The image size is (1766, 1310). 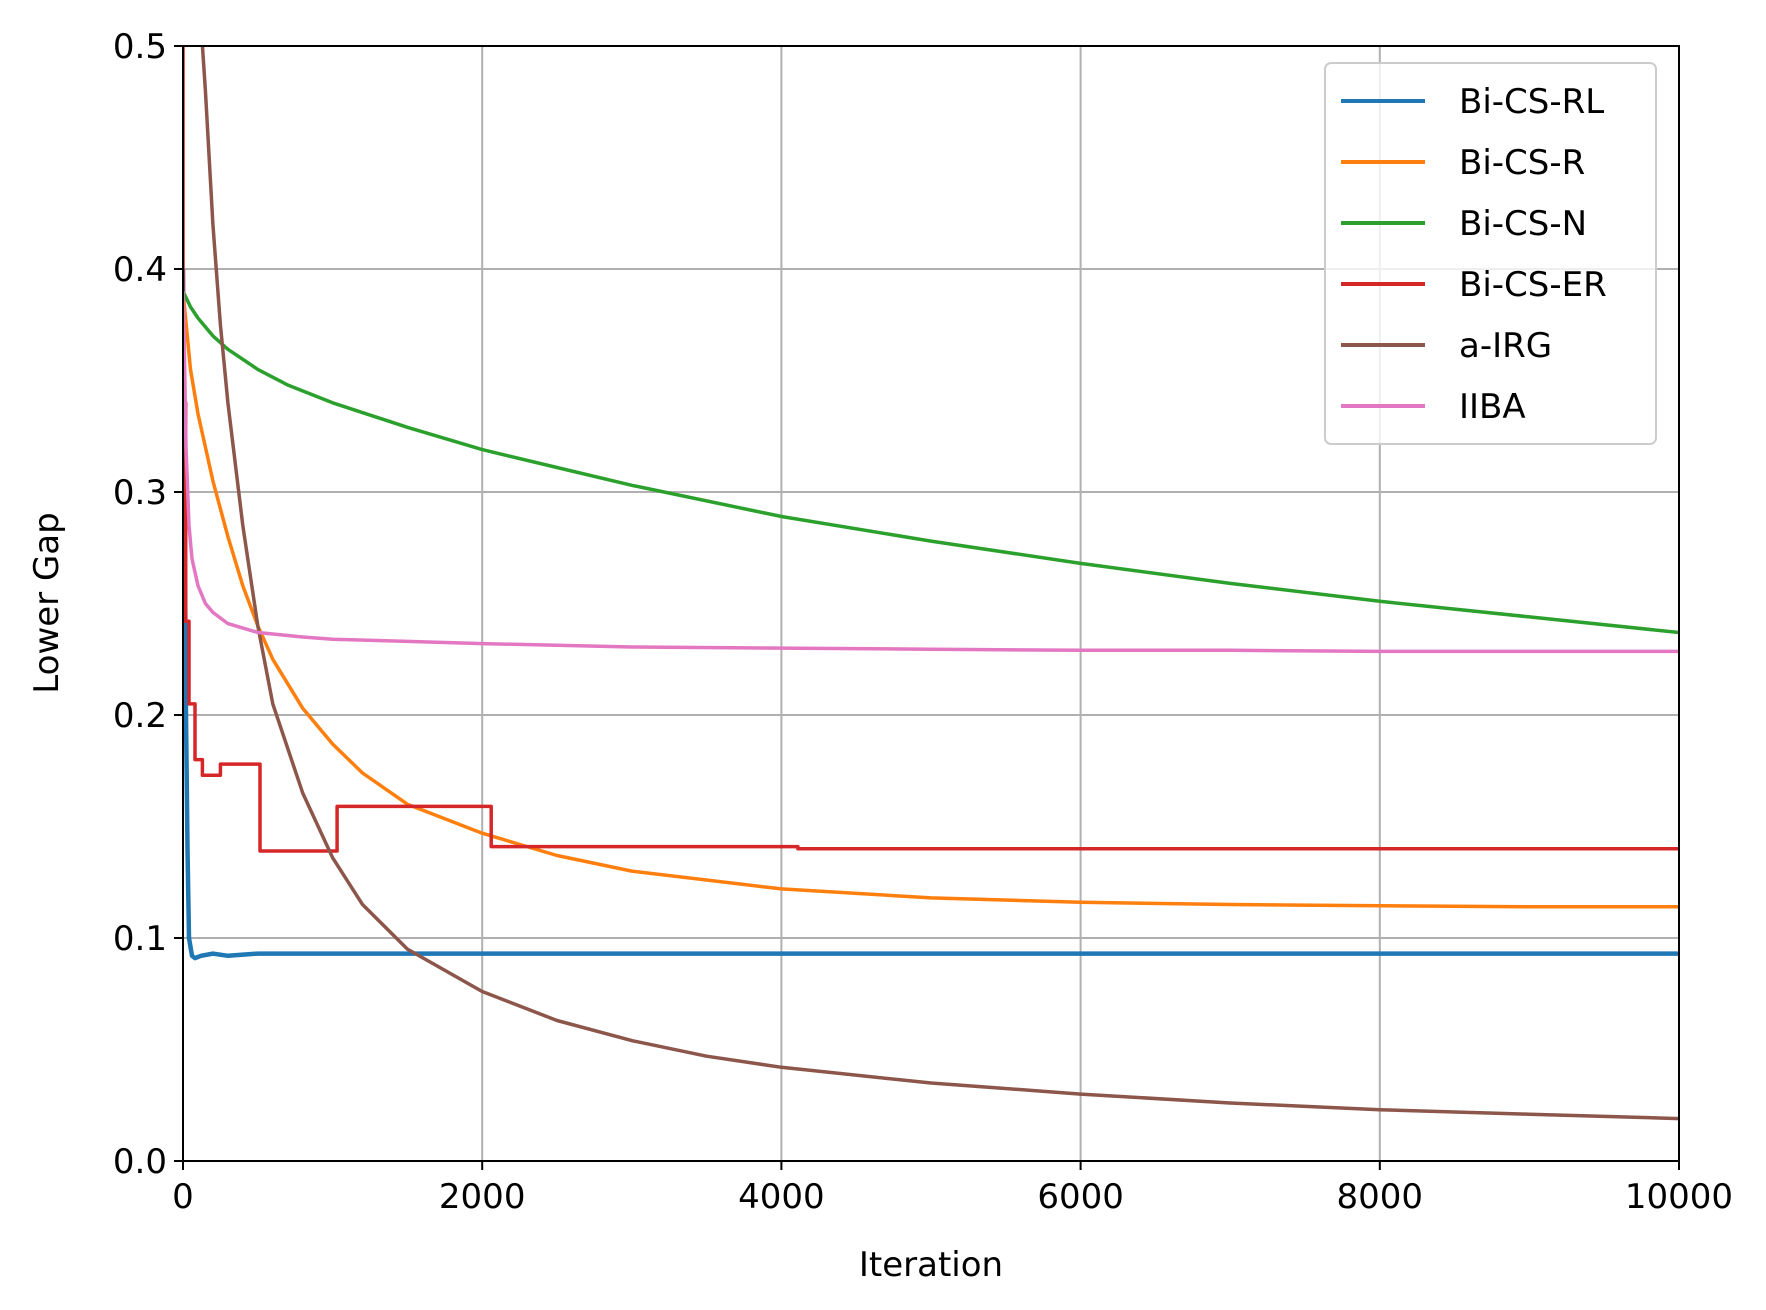 I want to click on legend-label: Bi-CS-ER, so click(x=1533, y=285).